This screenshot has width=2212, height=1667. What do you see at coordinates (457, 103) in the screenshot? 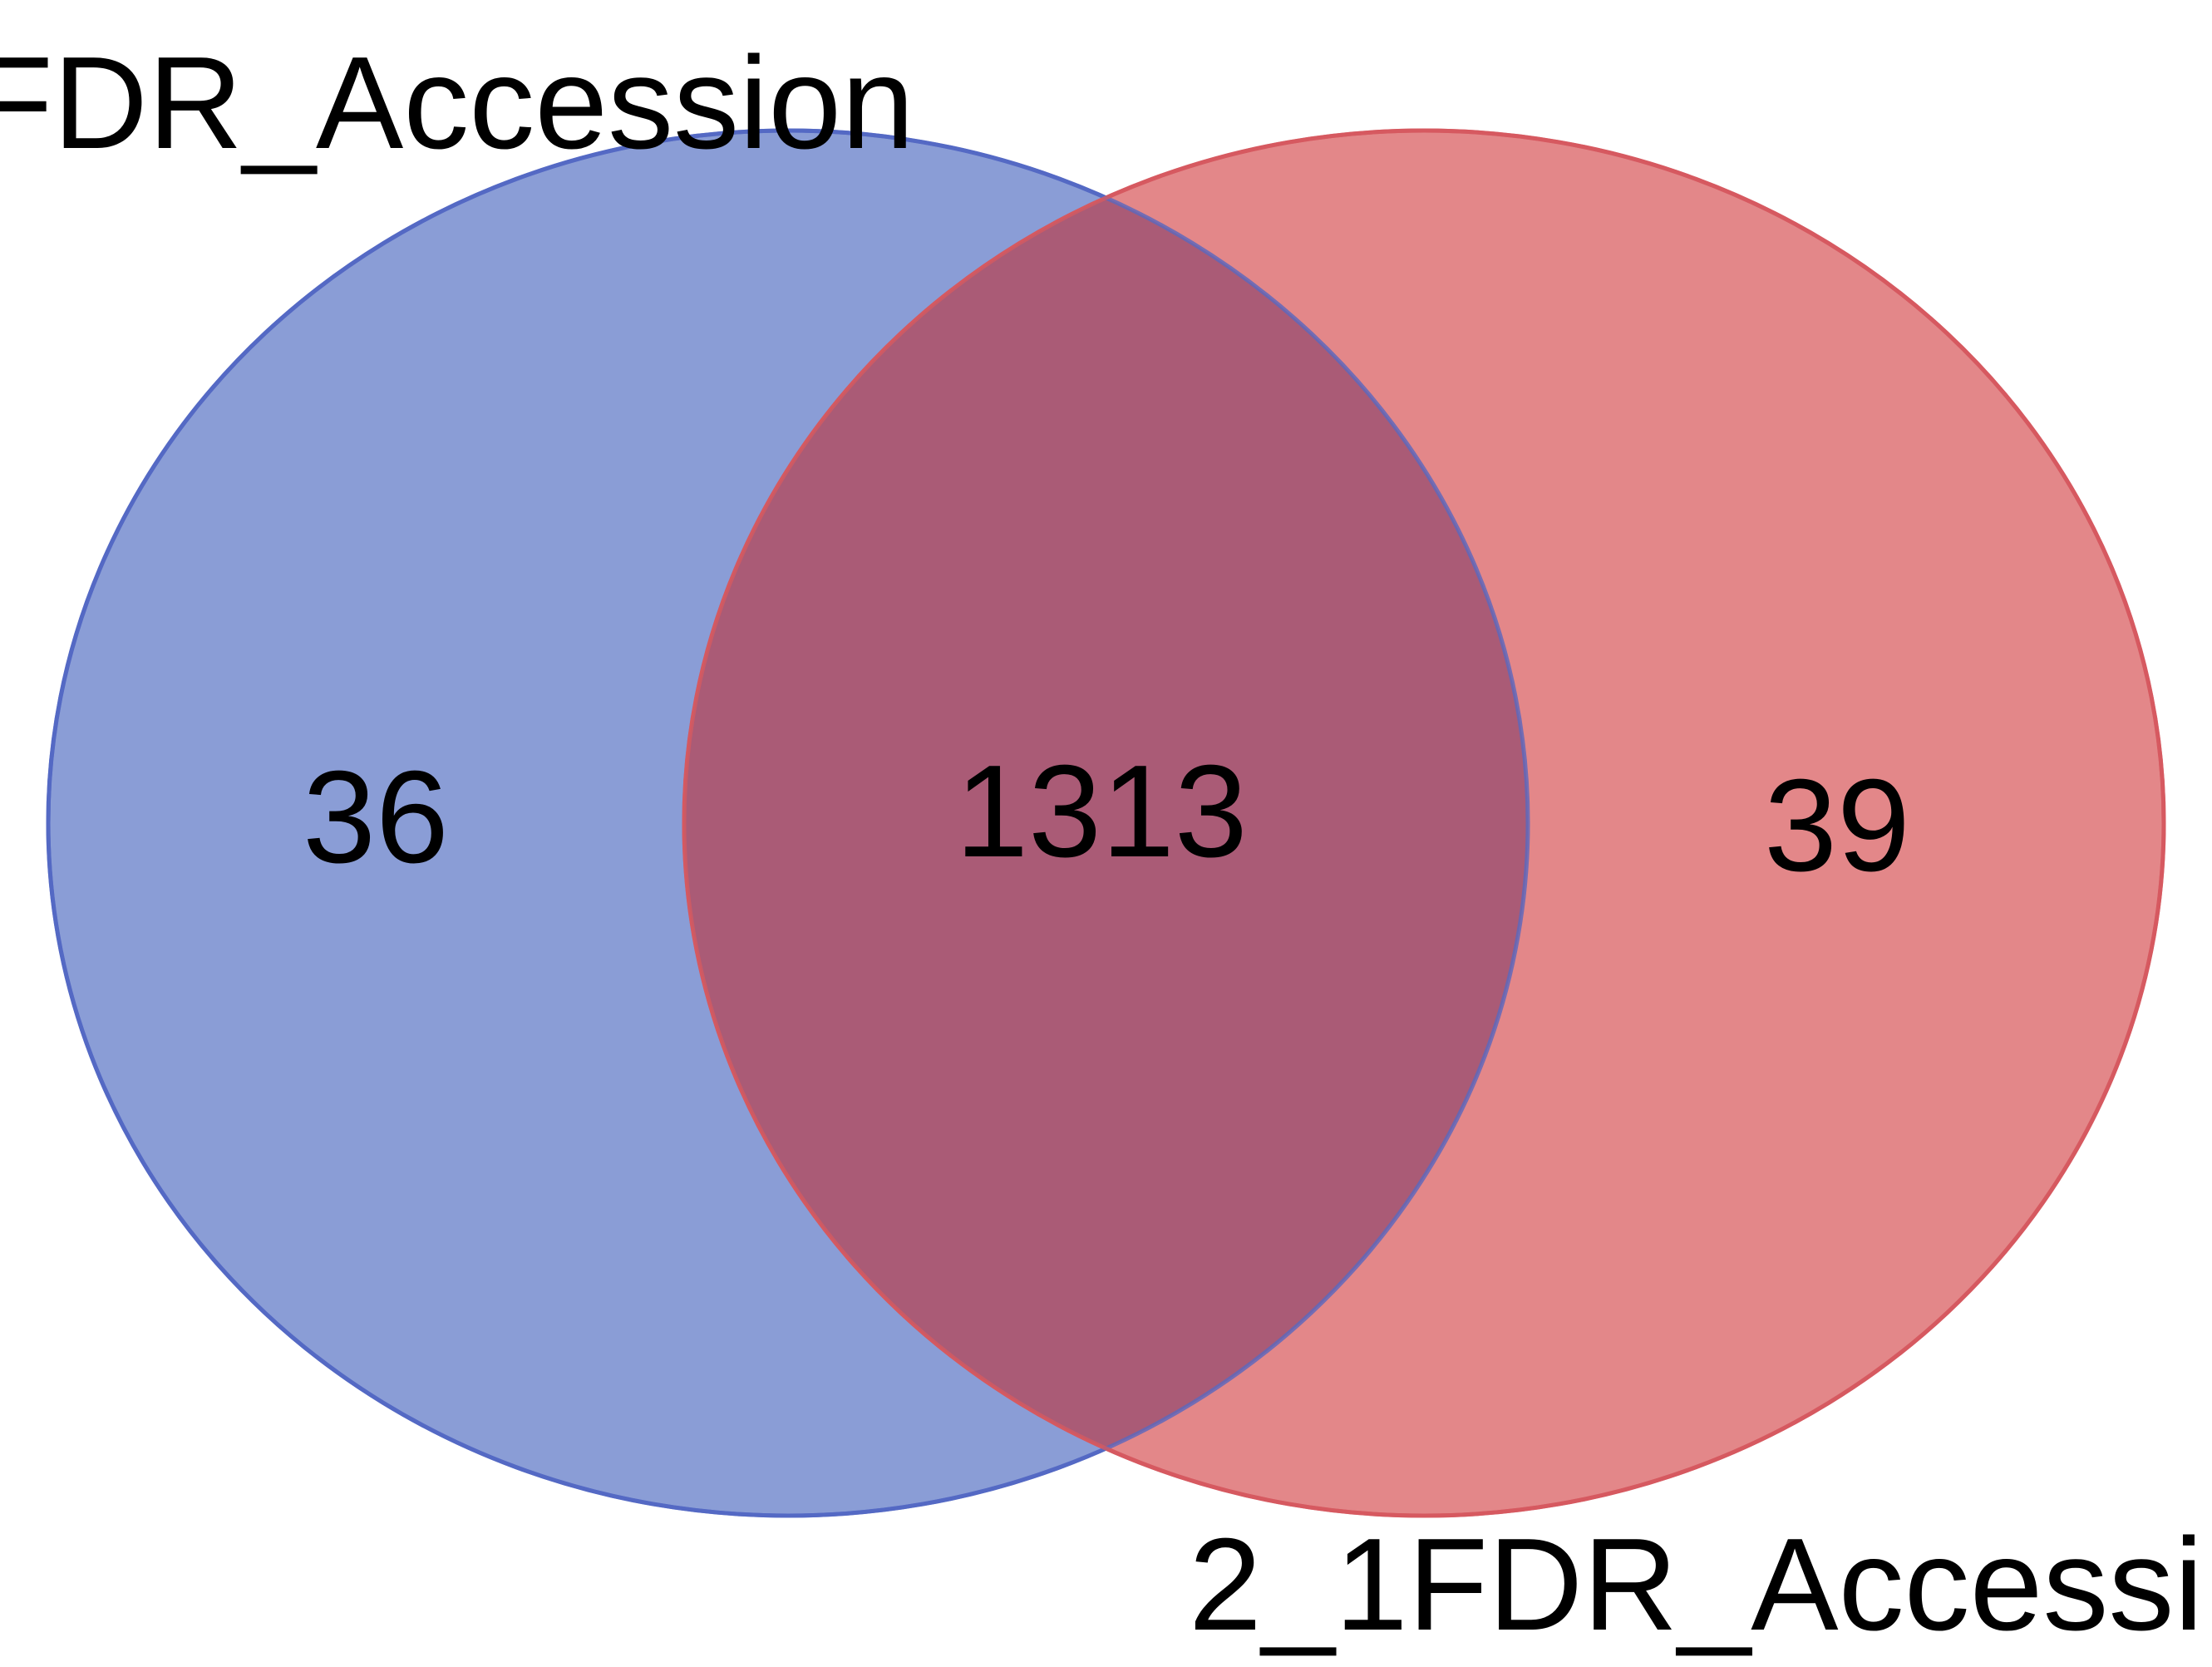
I see `set-a-label: FDR_Accession` at bounding box center [457, 103].